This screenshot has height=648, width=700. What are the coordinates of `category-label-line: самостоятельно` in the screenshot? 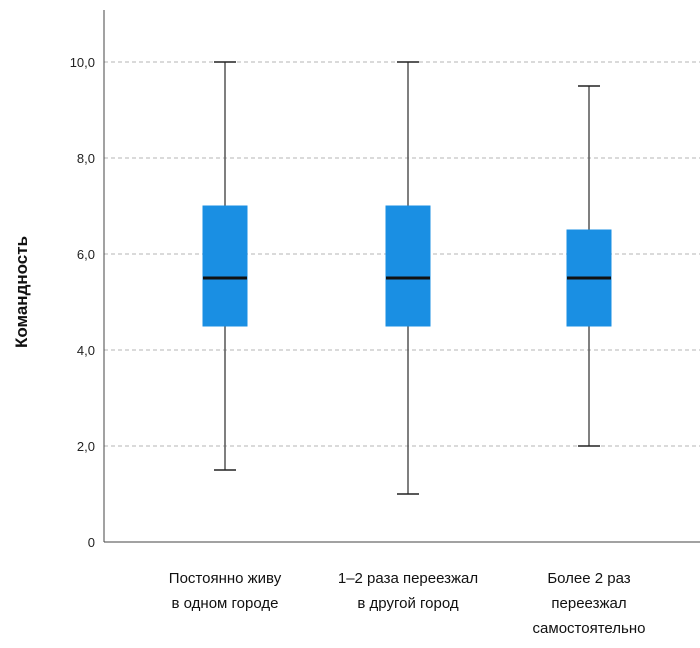 It's located at (589, 628).